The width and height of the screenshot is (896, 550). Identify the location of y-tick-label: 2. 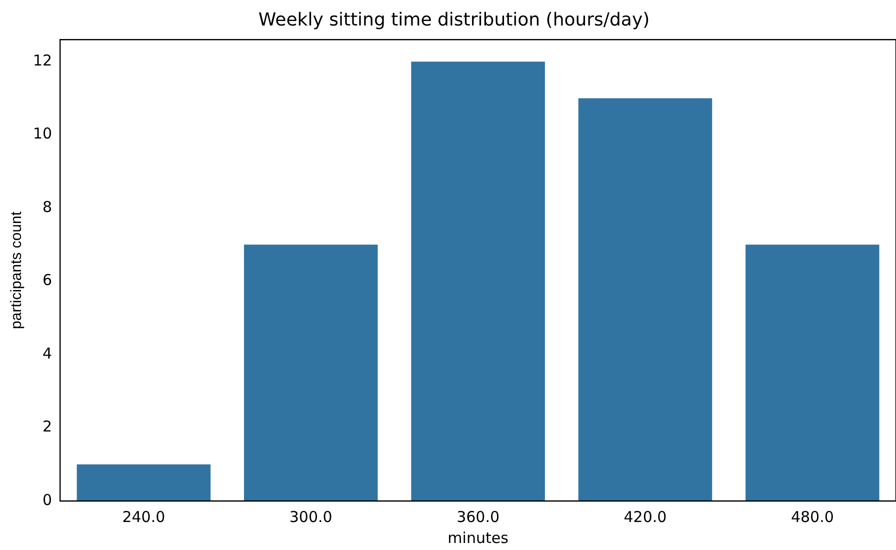
(47, 427).